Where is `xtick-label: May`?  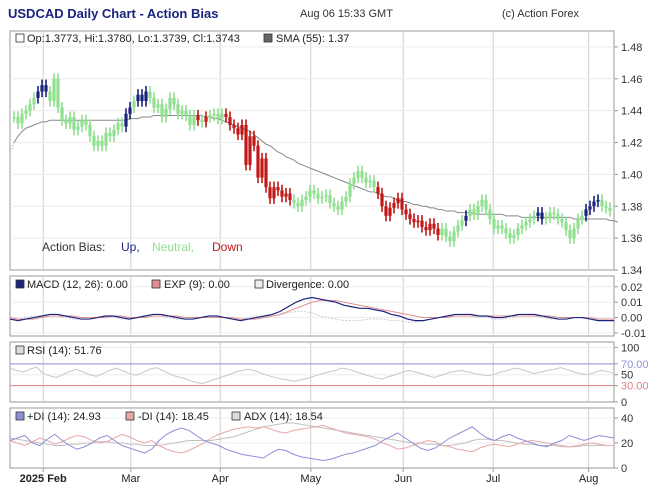
xtick-label: May is located at coordinates (310, 479).